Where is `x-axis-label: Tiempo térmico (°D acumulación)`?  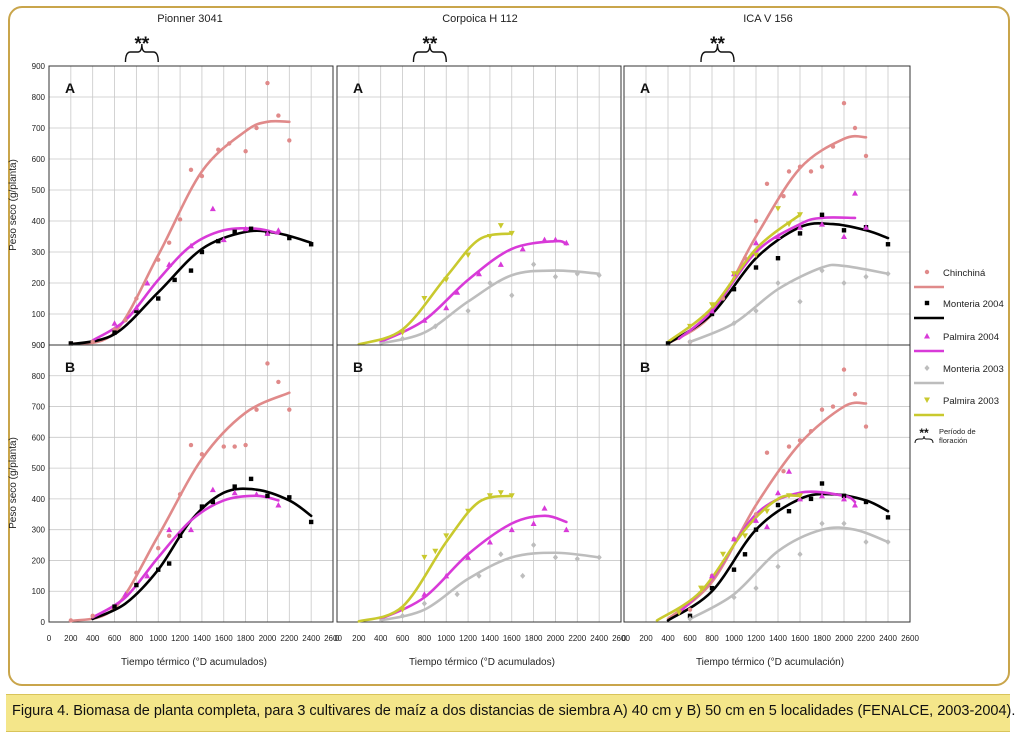
x-axis-label: Tiempo térmico (°D acumulación) is located at coordinates (770, 662).